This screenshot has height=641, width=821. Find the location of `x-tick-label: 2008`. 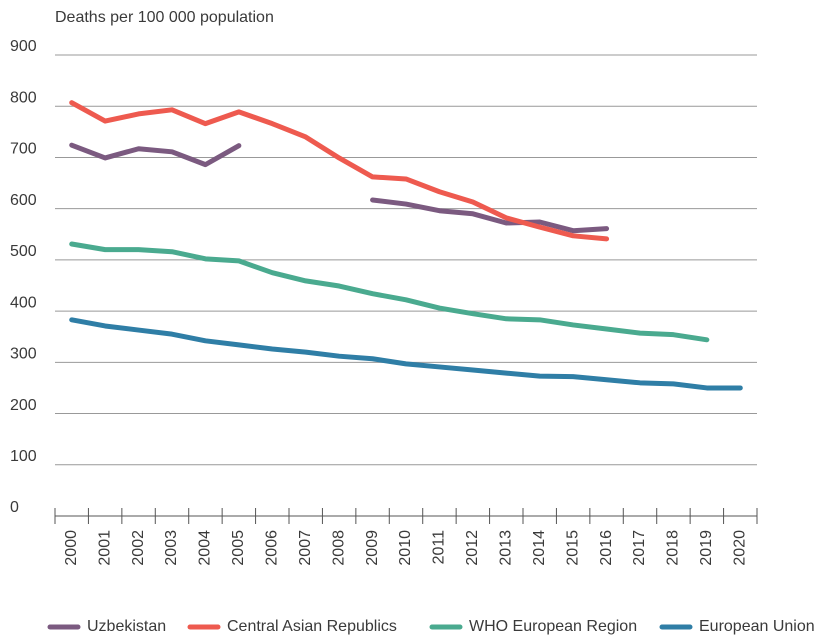

x-tick-label: 2008 is located at coordinates (338, 548).